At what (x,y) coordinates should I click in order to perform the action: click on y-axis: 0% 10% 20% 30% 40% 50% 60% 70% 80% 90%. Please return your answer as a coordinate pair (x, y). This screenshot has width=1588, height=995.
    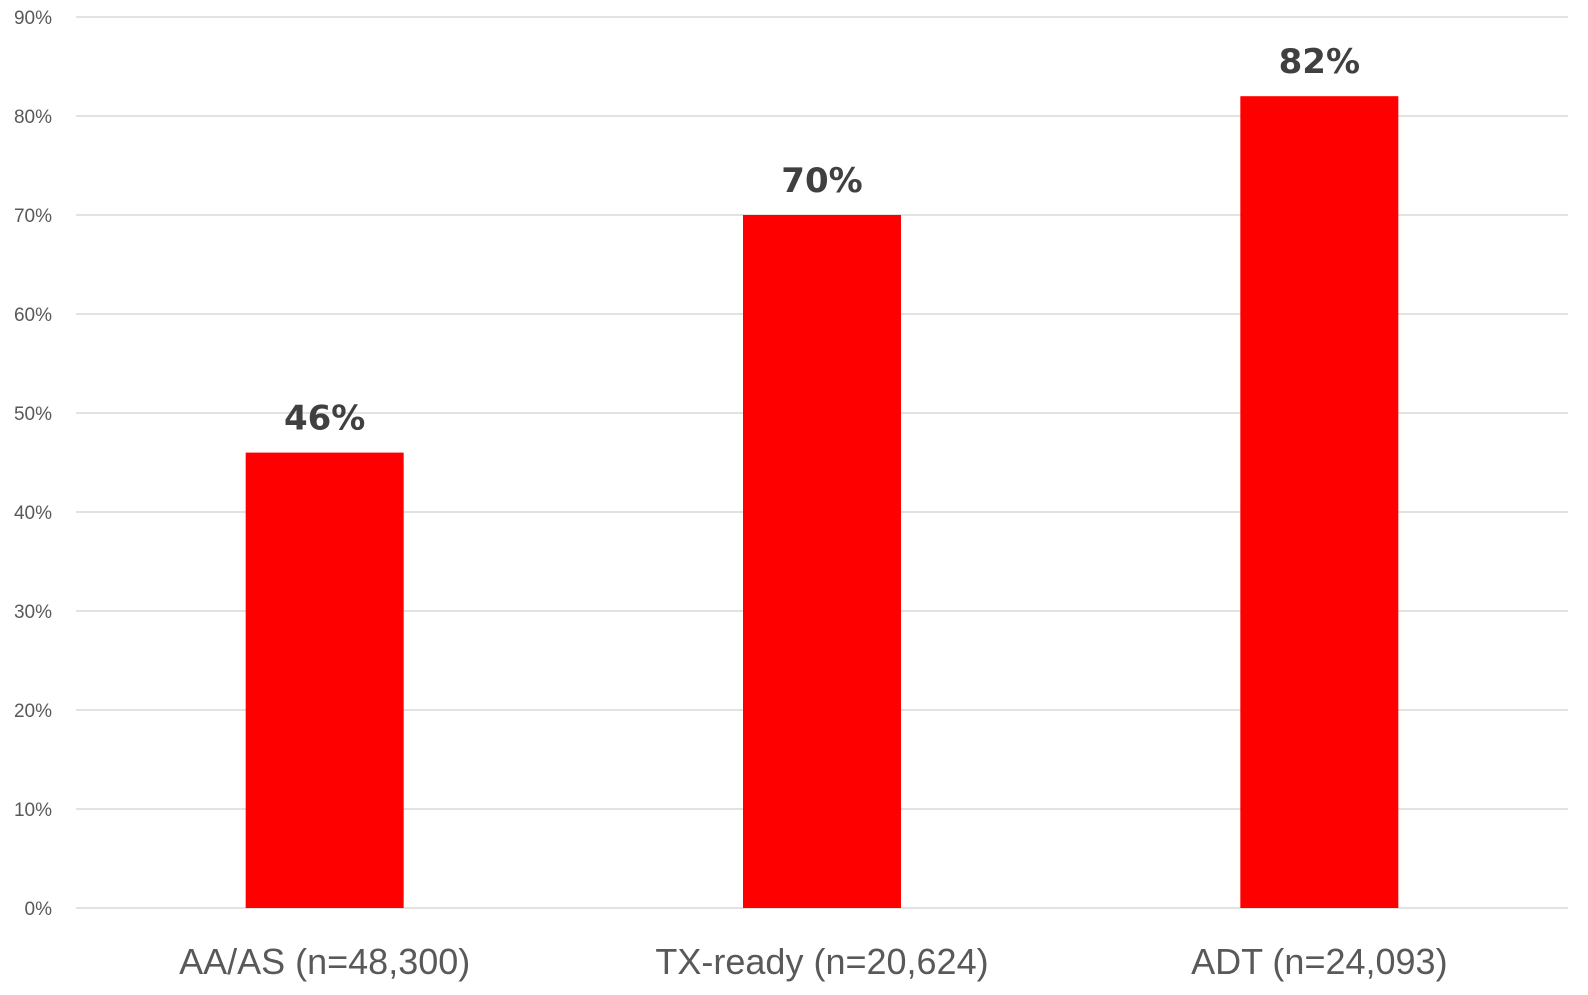
    Looking at the image, I should click on (33, 464).